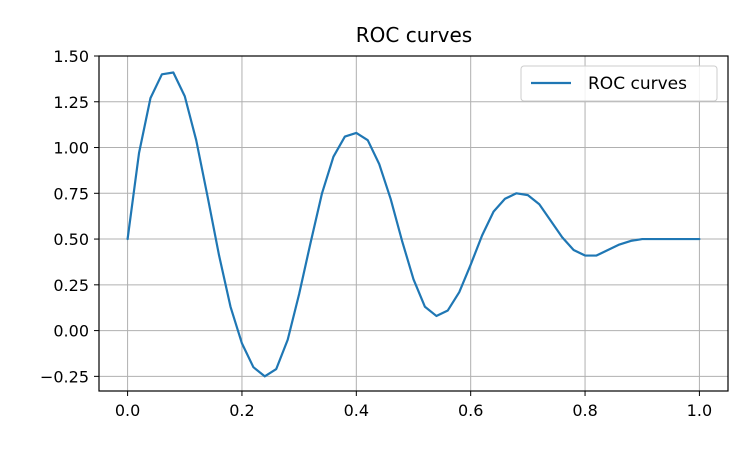 This screenshot has height=450, width=750. What do you see at coordinates (127, 410) in the screenshot?
I see `x-tick-label-0: 0.0` at bounding box center [127, 410].